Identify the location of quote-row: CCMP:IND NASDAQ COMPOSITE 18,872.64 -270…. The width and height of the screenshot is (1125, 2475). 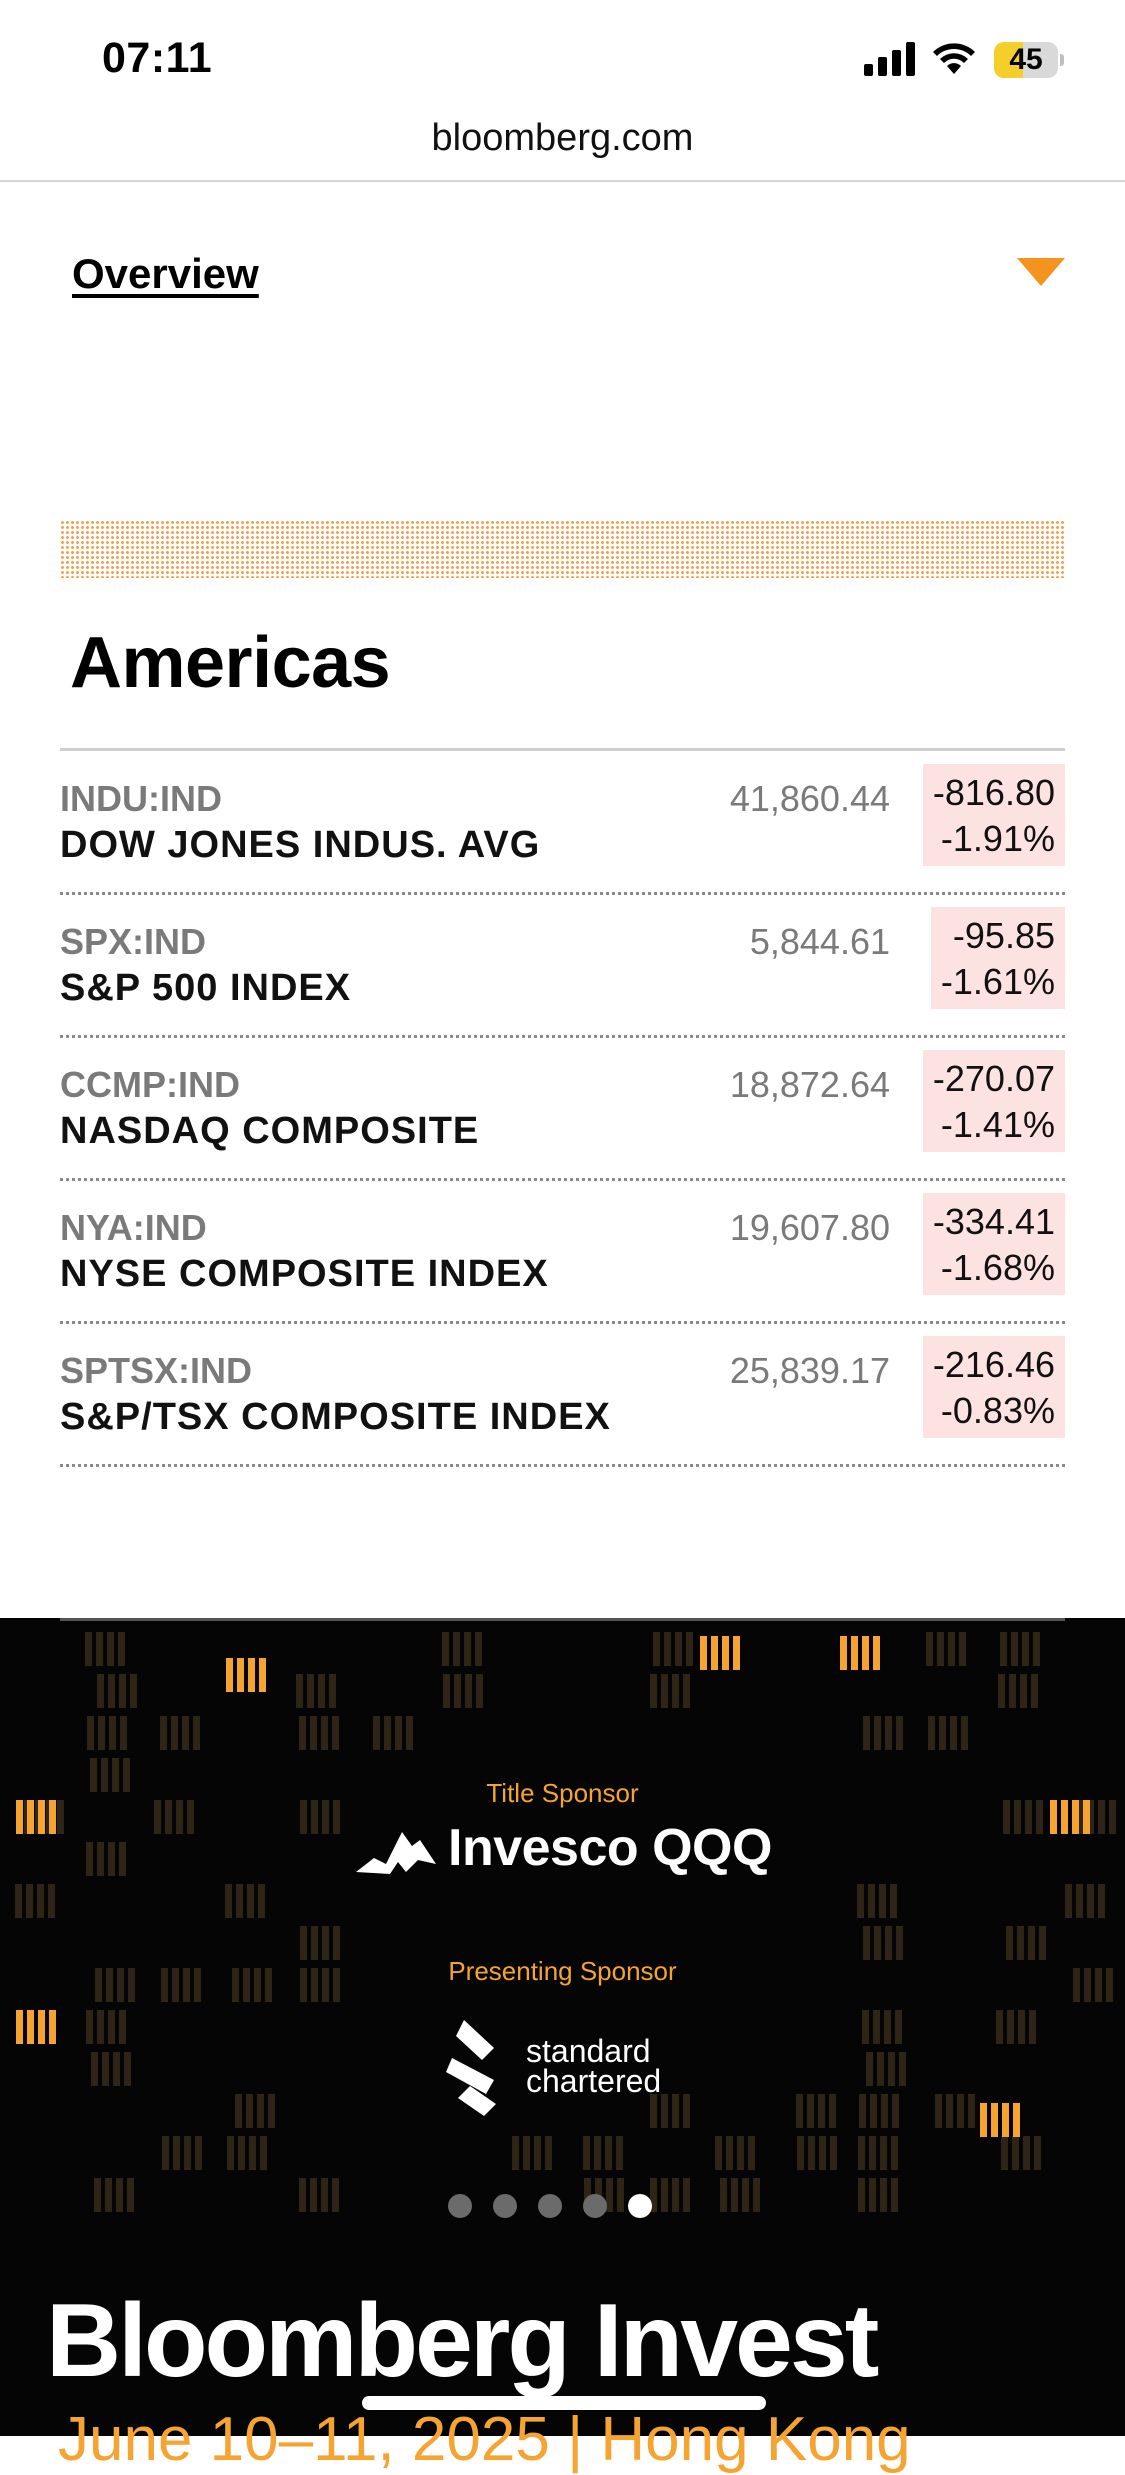
(562, 1109).